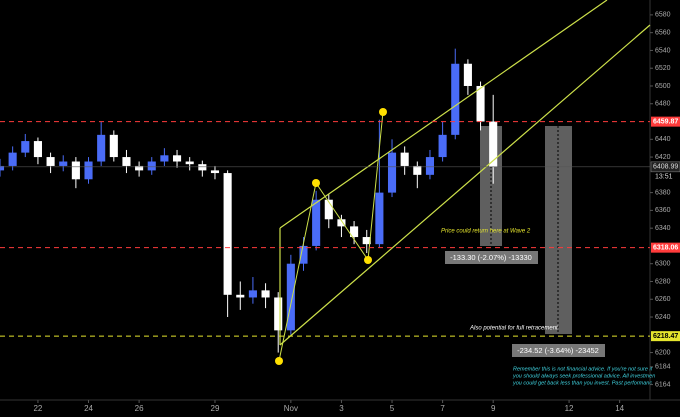 This screenshot has height=417, width=680. I want to click on y-tick-label: 6440, so click(663, 139).